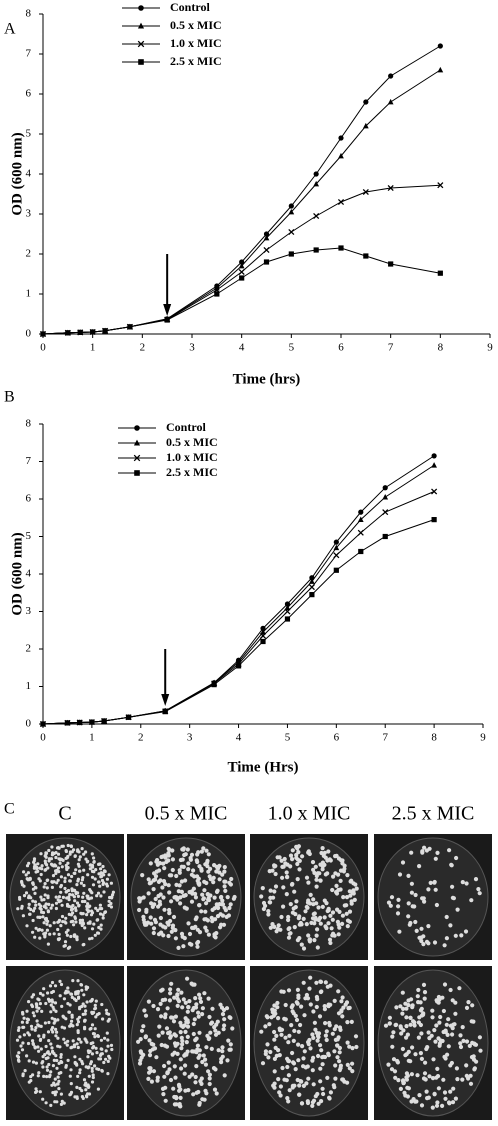 The height and width of the screenshot is (1126, 498). I want to click on colonies, so click(309, 1041).